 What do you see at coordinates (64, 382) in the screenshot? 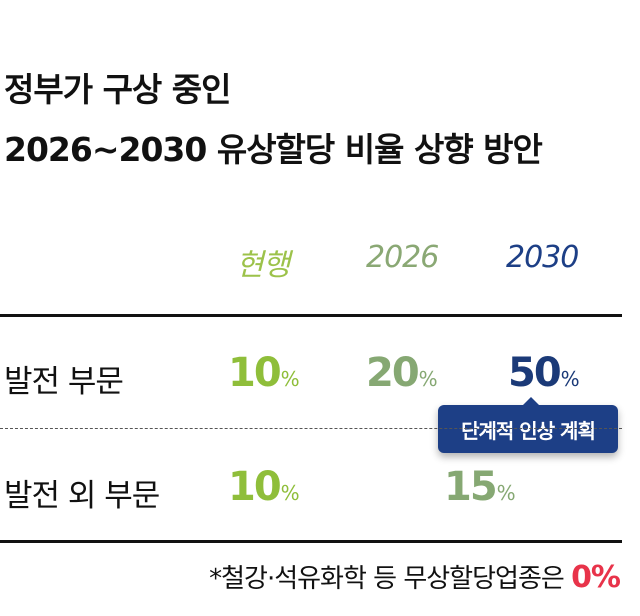
I see `row-label-power: 발전 부문` at bounding box center [64, 382].